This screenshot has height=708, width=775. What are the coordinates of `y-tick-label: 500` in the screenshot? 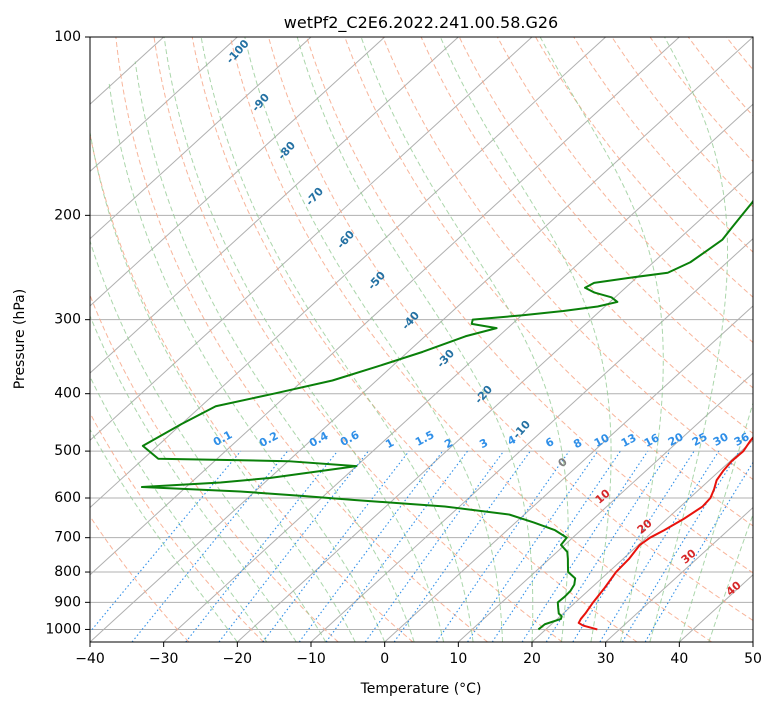 It's located at (67, 451).